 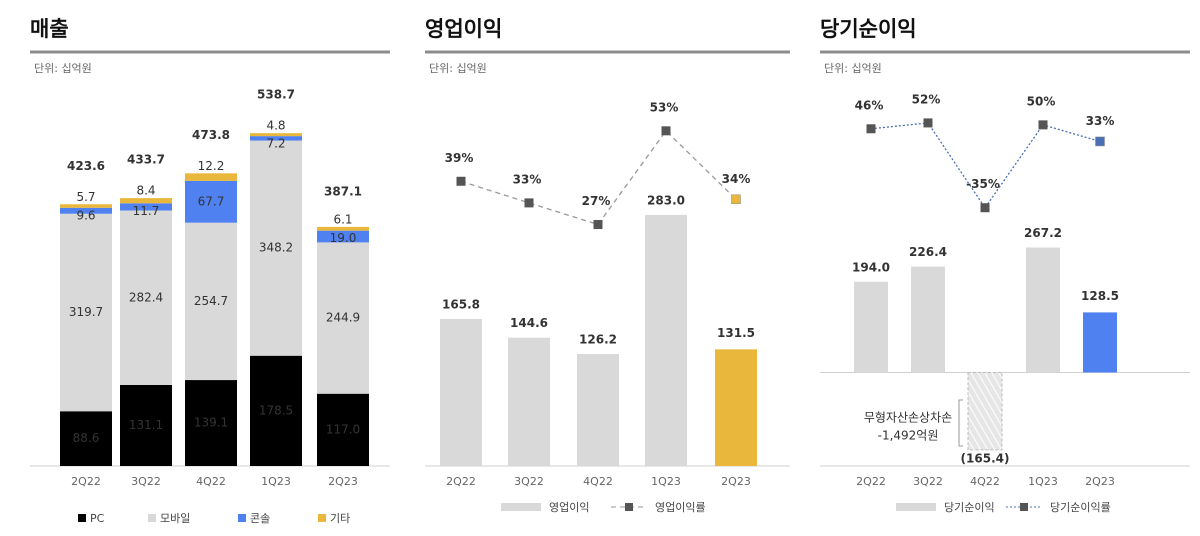 I want to click on legend-label: 콘솔, so click(x=260, y=518).